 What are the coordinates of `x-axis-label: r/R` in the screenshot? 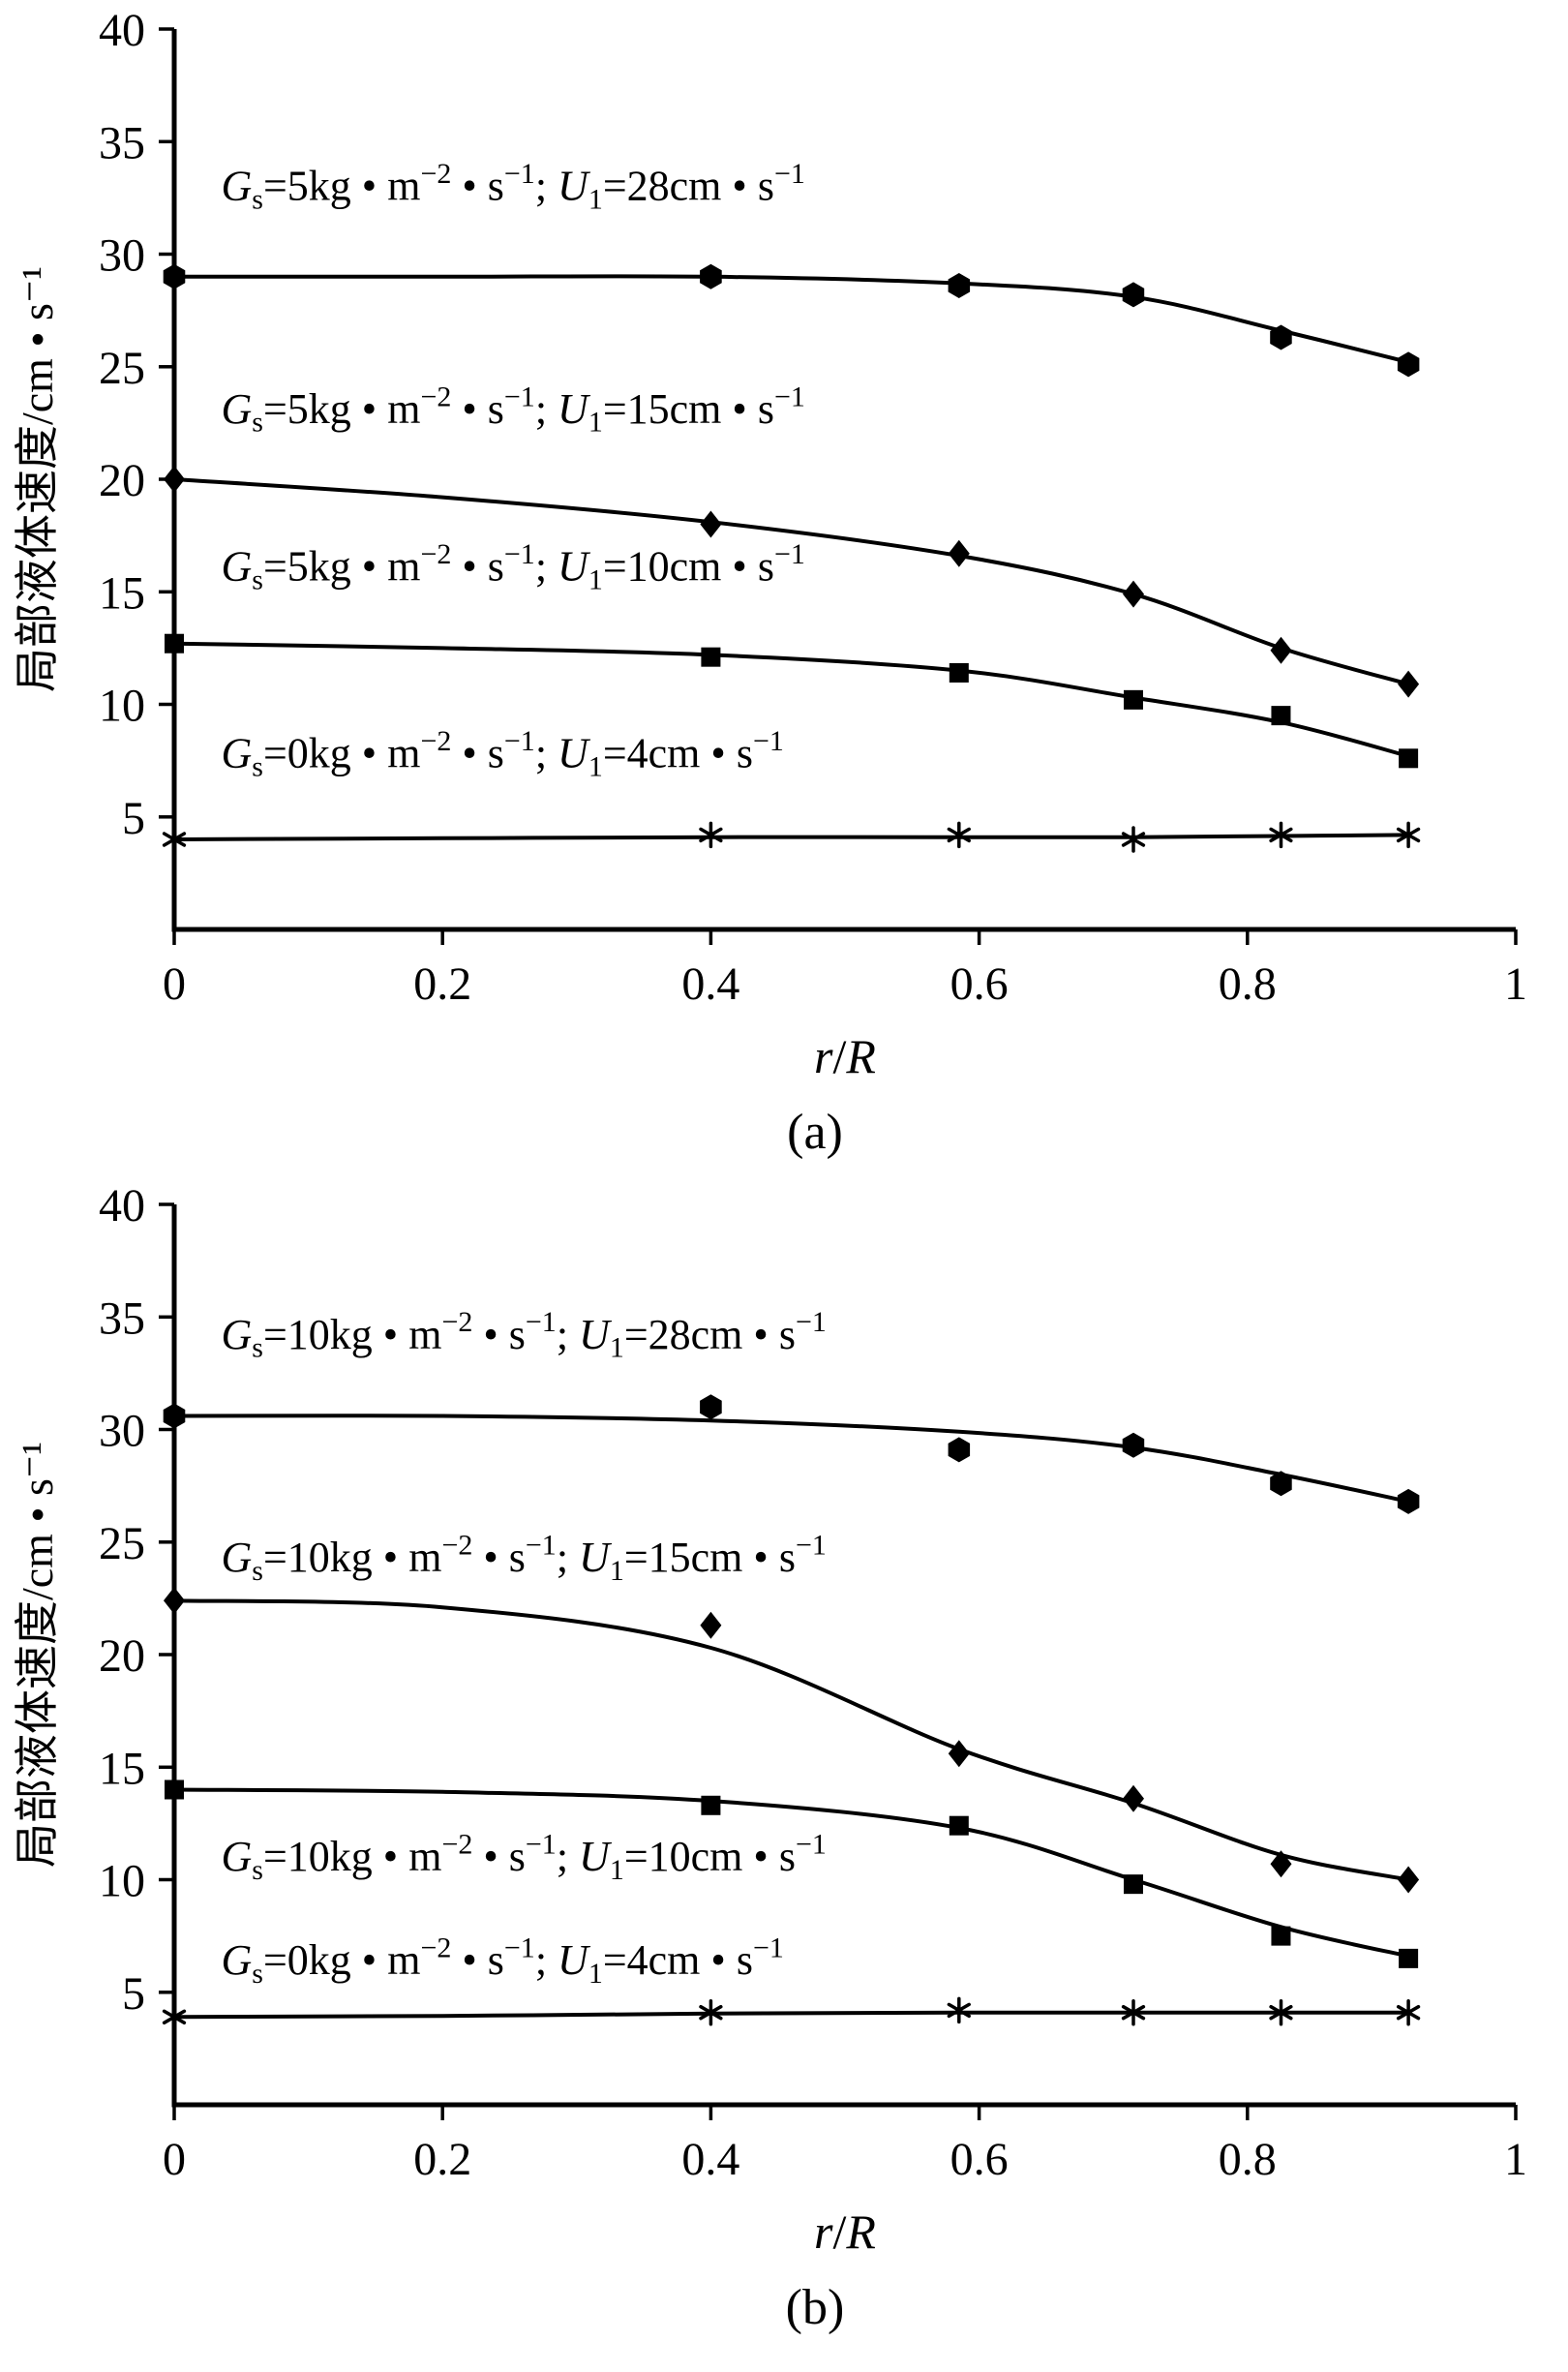 It's located at (845, 1056).